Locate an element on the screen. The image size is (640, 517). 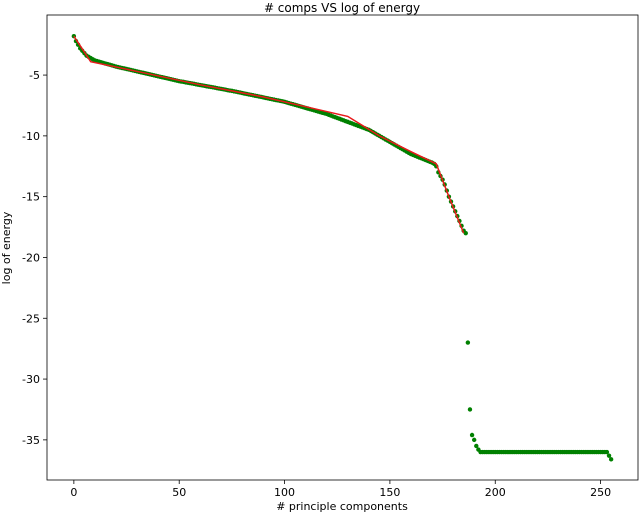
y-tick-label: -20 is located at coordinates (31, 257).